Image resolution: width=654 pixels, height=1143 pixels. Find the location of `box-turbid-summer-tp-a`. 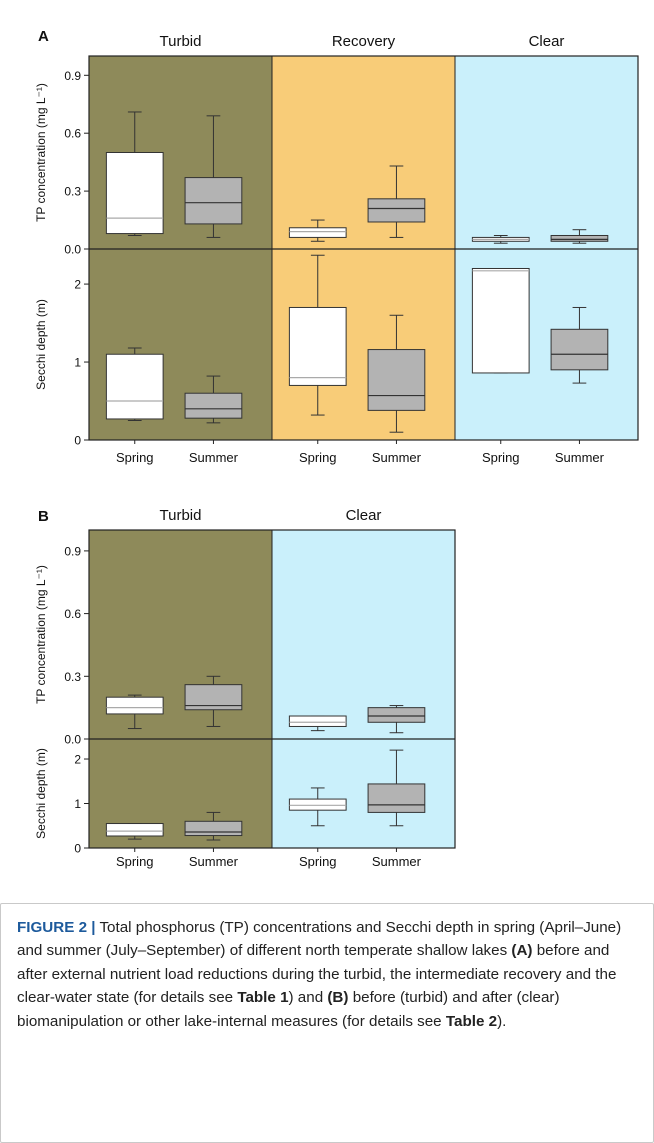

box-turbid-summer-tp-a is located at coordinates (213, 201).